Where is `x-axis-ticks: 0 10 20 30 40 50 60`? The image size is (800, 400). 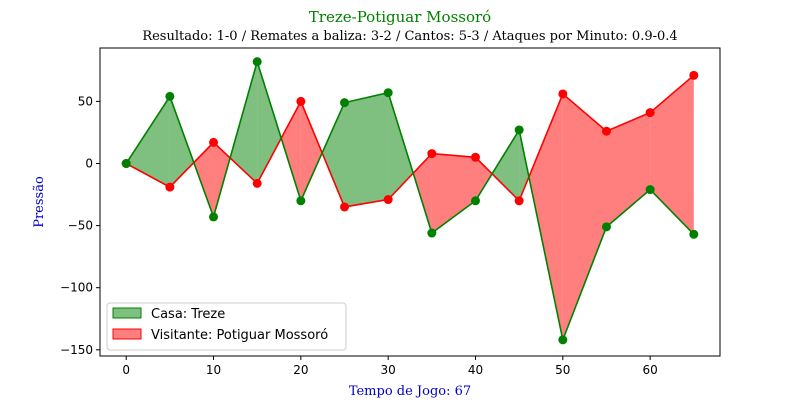 x-axis-ticks: 0 10 20 30 40 50 60 is located at coordinates (390, 366).